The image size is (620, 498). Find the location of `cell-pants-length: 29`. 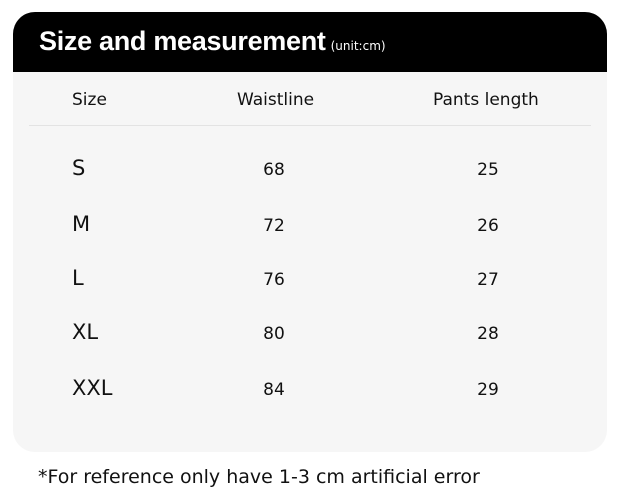

cell-pants-length: 29 is located at coordinates (488, 390).